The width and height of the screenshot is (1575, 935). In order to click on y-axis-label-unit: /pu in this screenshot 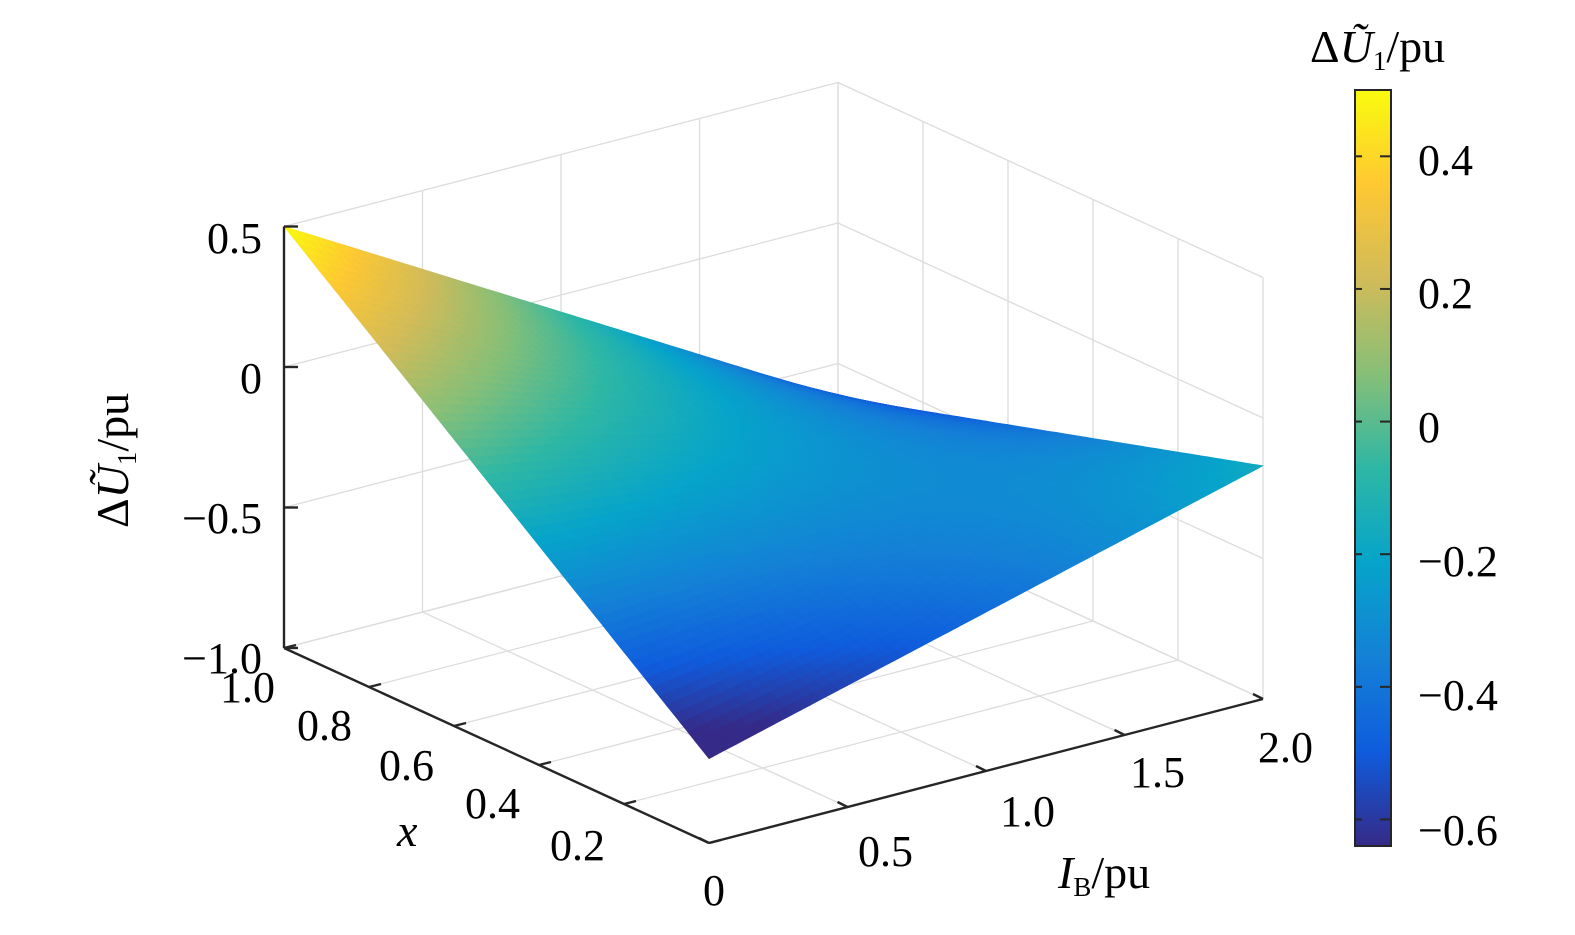, I will do `click(1120, 872)`.